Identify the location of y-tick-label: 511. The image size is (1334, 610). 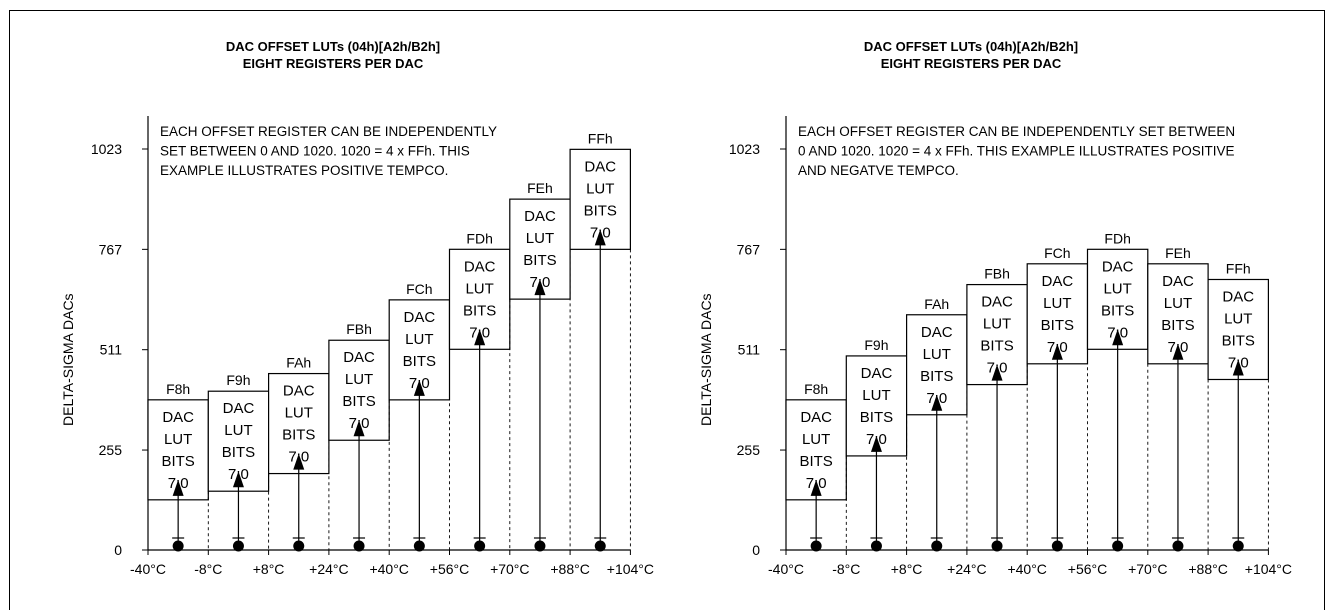
(749, 350).